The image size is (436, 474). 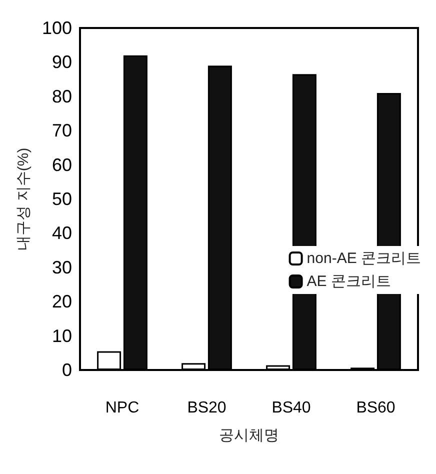 I want to click on y-tick-label: 20, so click(x=62, y=302).